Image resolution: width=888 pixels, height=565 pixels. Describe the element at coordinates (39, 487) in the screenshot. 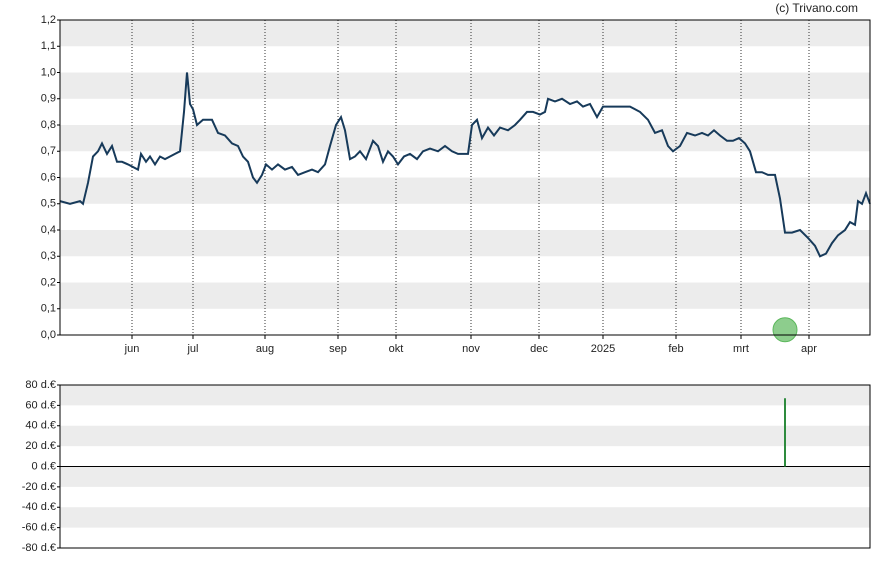

I see `y-tick-label: -20 d.€` at that location.